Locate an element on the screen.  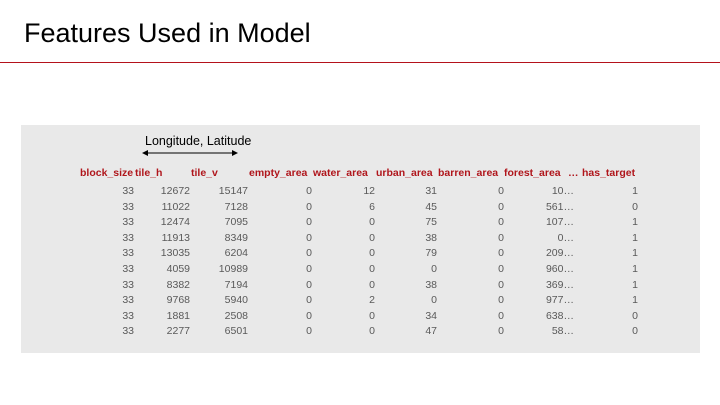
table-cell: 12 is located at coordinates (369, 191).